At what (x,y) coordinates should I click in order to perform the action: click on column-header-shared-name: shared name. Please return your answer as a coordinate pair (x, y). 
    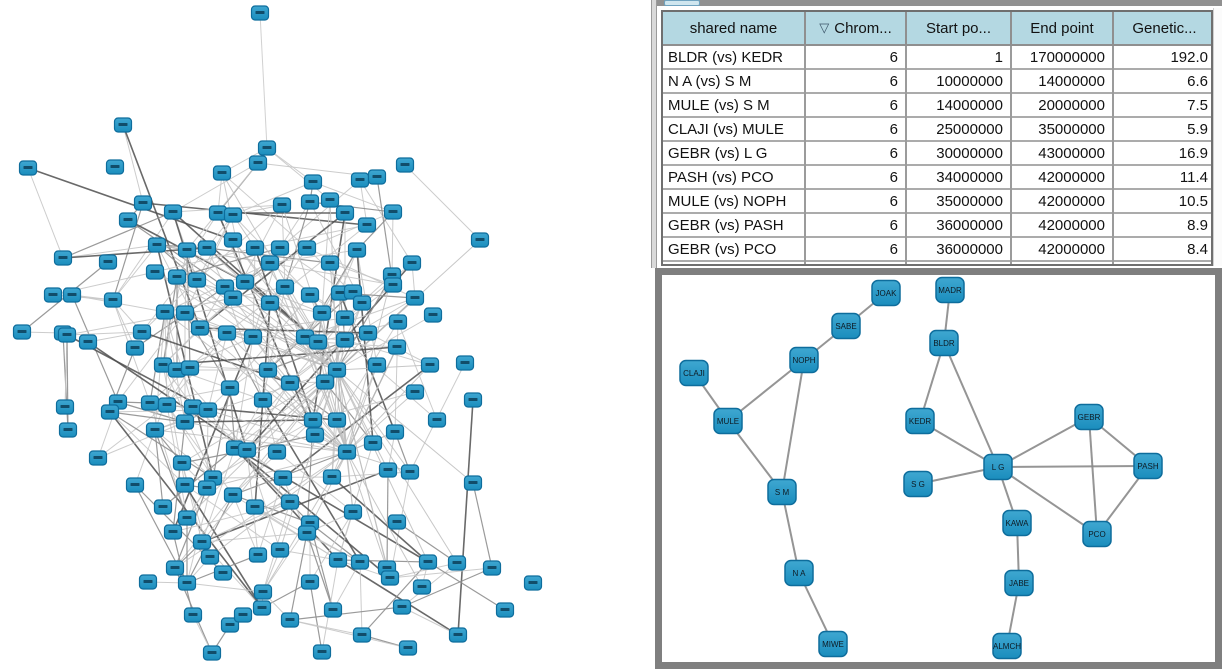
    Looking at the image, I should click on (734, 29).